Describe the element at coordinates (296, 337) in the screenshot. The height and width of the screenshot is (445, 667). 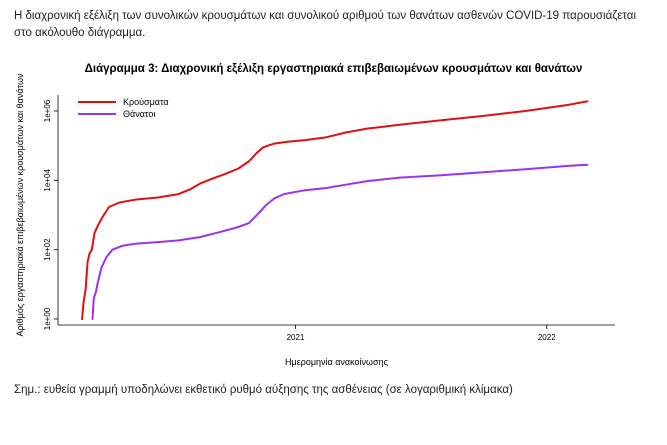
I see `x-tick-label: 2021` at that location.